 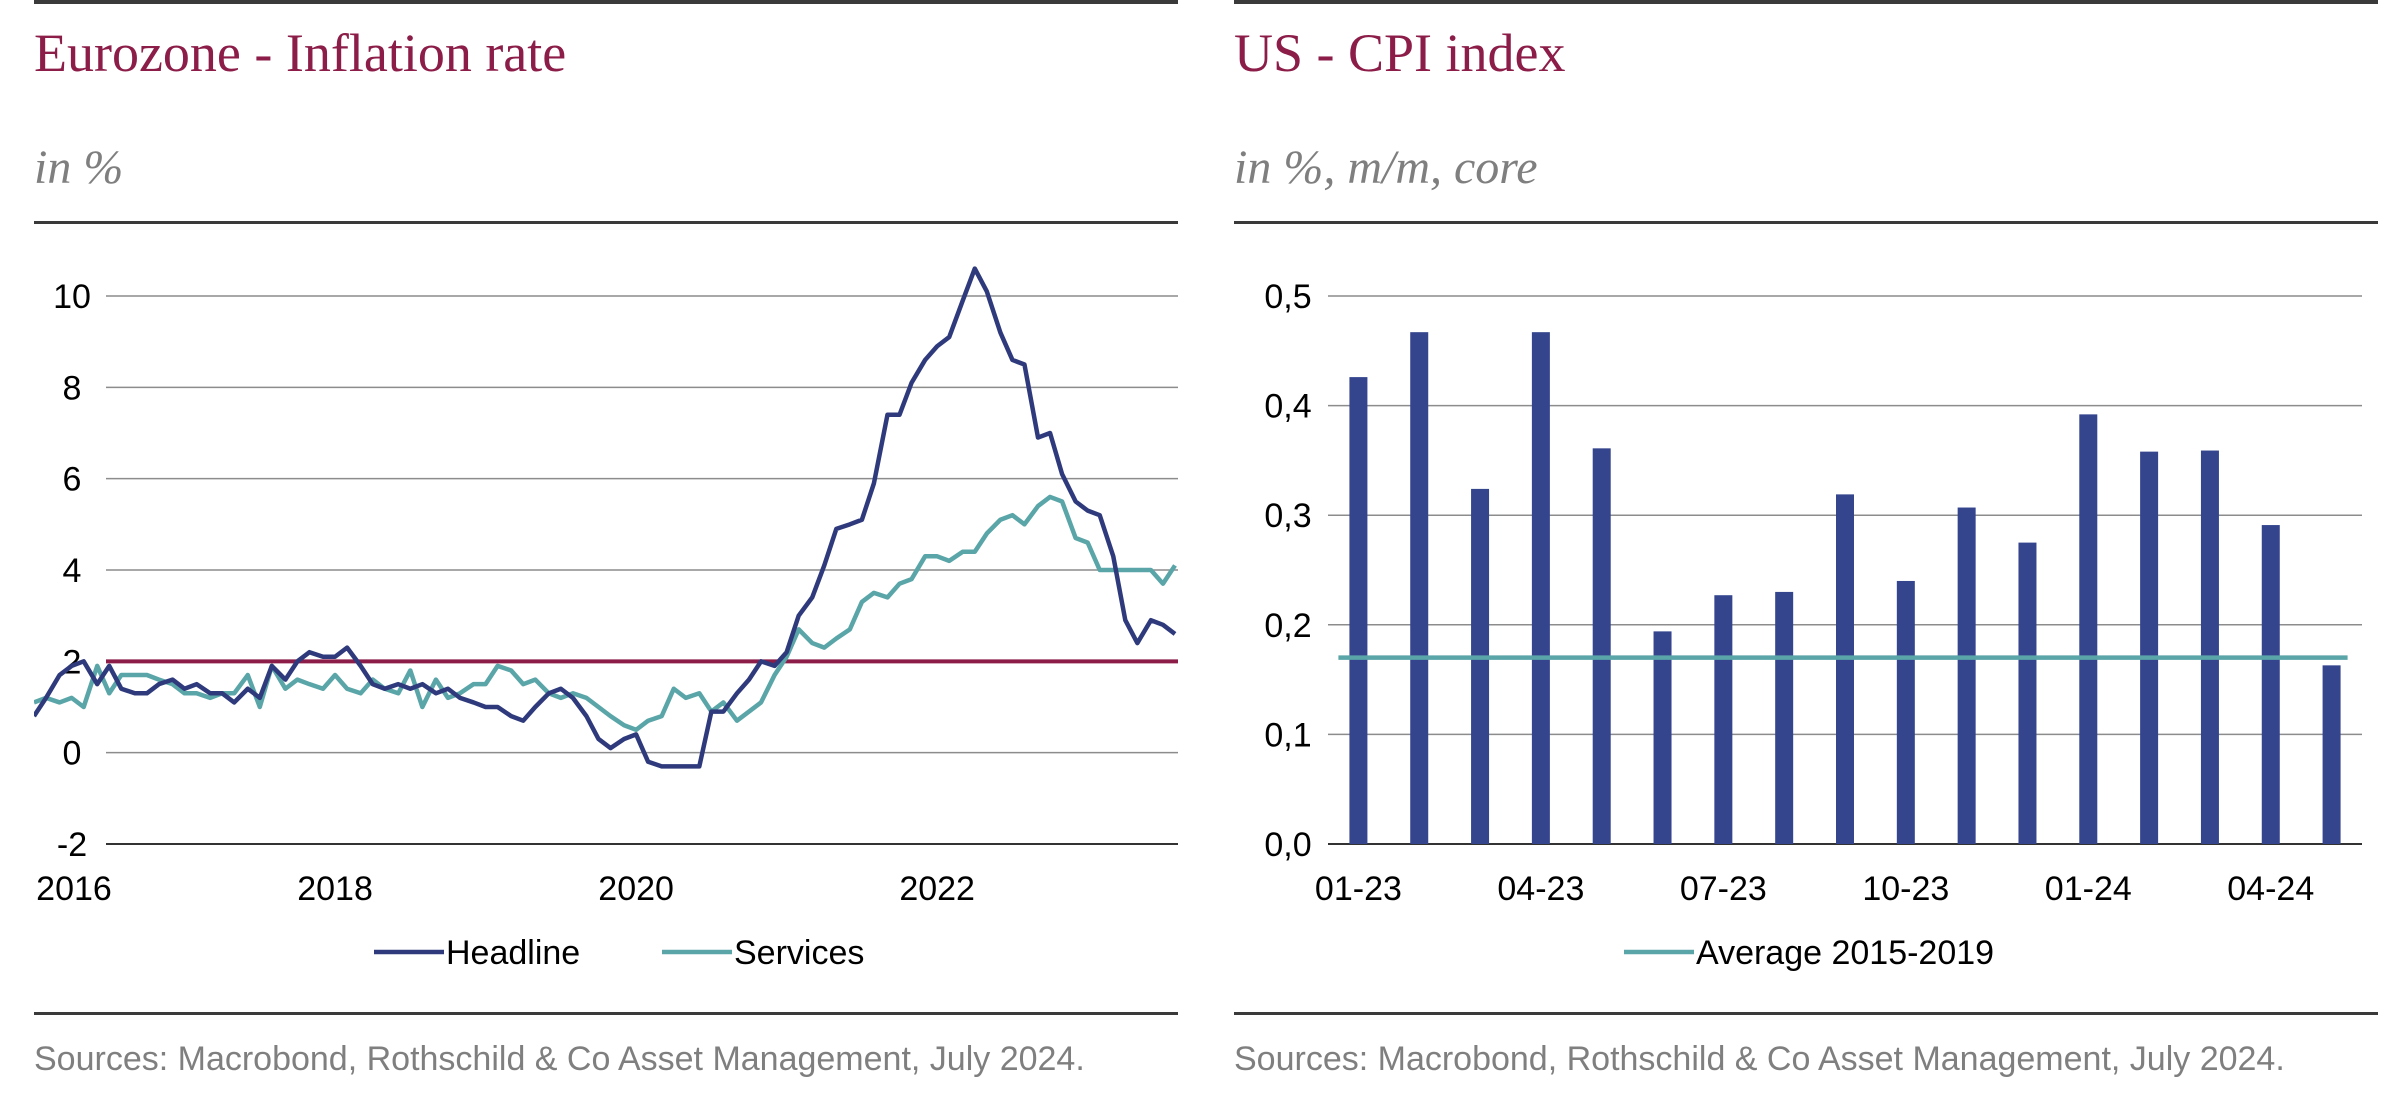 What do you see at coordinates (636, 889) in the screenshot?
I see `x-tick-label: 2020` at bounding box center [636, 889].